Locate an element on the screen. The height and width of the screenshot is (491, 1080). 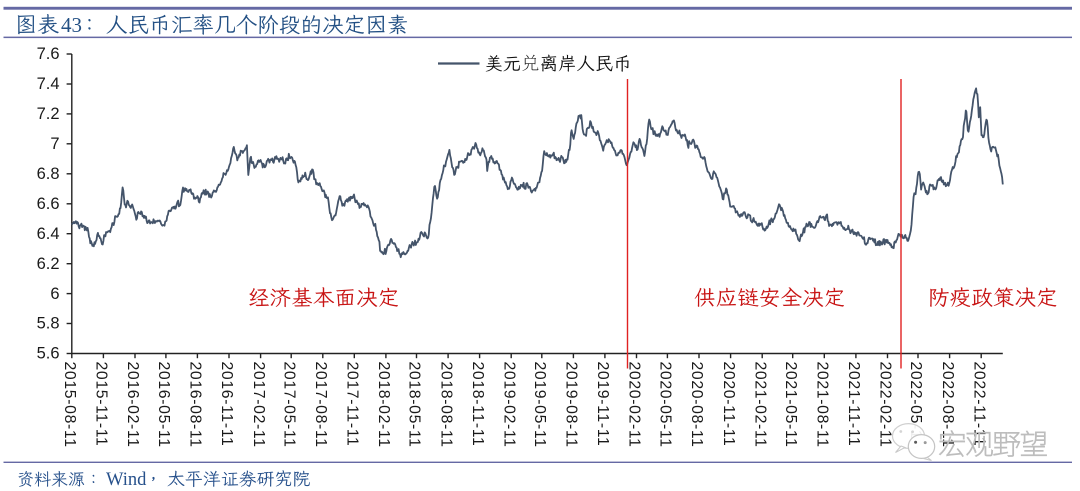
svg-text: 6.6 is located at coordinates (48, 204).